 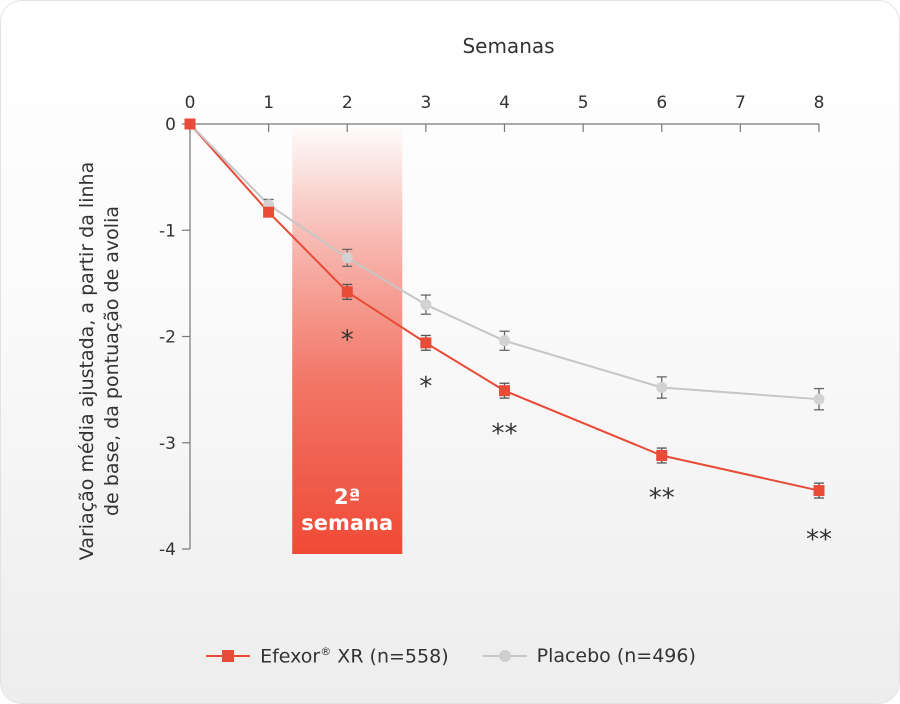 What do you see at coordinates (354, 656) in the screenshot?
I see `legend-label-efexor: Efexor® XR (n=558)` at bounding box center [354, 656].